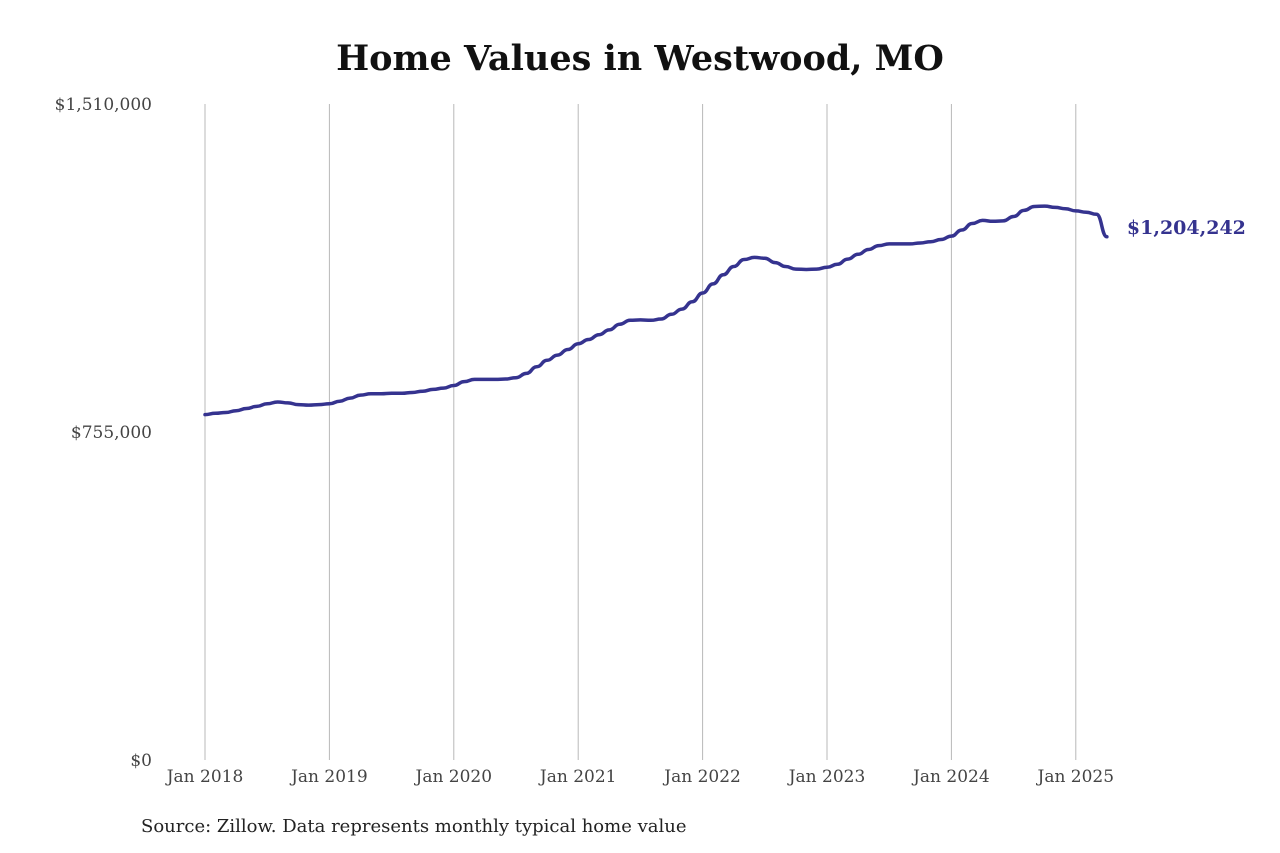 Image resolution: width=1280 pixels, height=853 pixels. I want to click on x-tick-label: Jan 2024, so click(950, 777).